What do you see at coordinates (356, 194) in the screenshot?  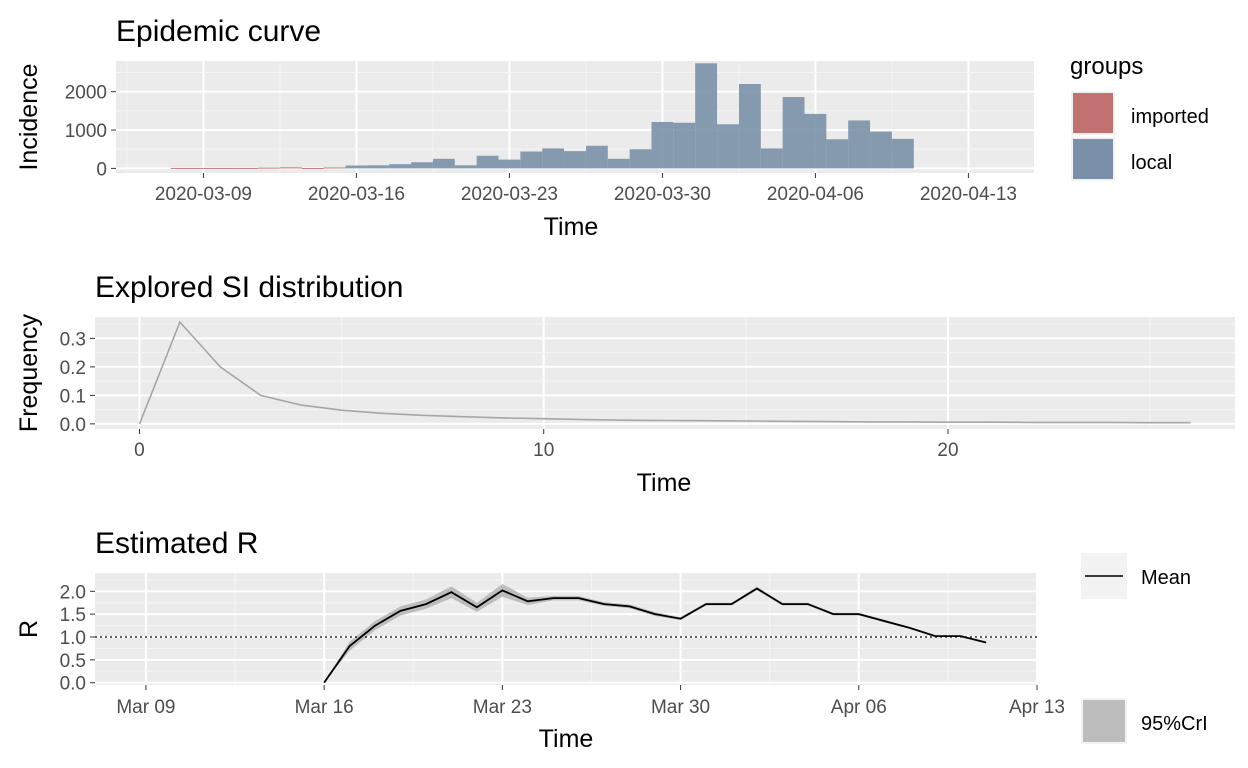 I see `x-tick-label: 2020-03-16` at bounding box center [356, 194].